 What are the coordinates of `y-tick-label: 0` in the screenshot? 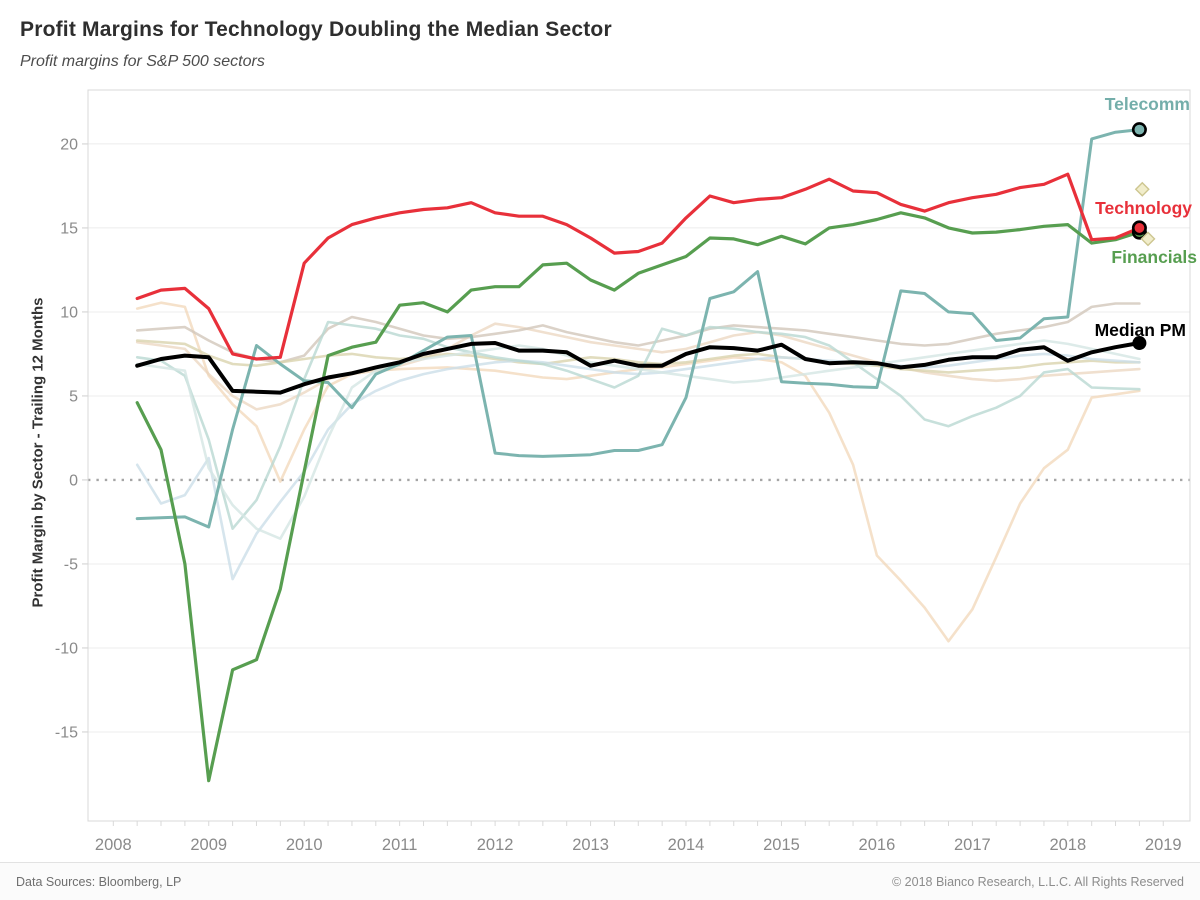 It's located at (73, 480).